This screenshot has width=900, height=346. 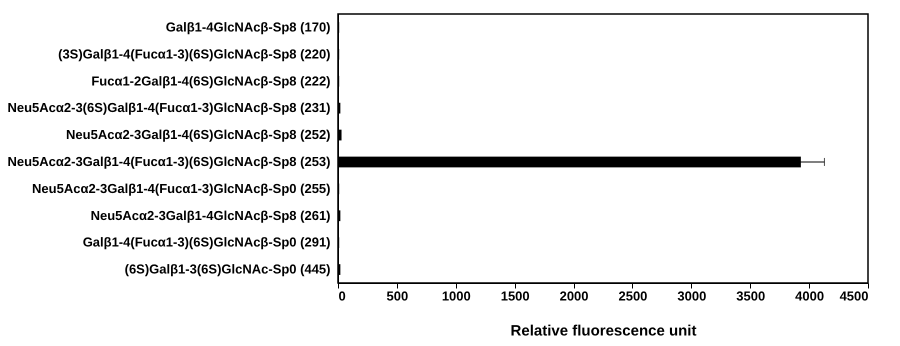 I want to click on y-tick-label: Galβ1-4GlcNAcβ-Sp8 (170), so click(x=248, y=26).